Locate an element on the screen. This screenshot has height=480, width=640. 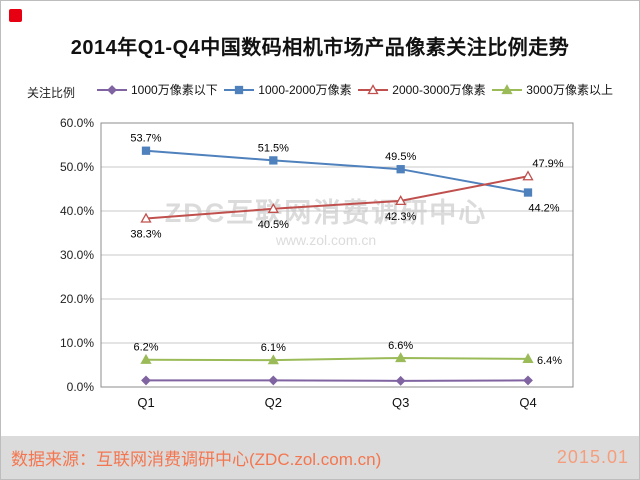
legend-label: 1000万像素以下 is located at coordinates (174, 90).